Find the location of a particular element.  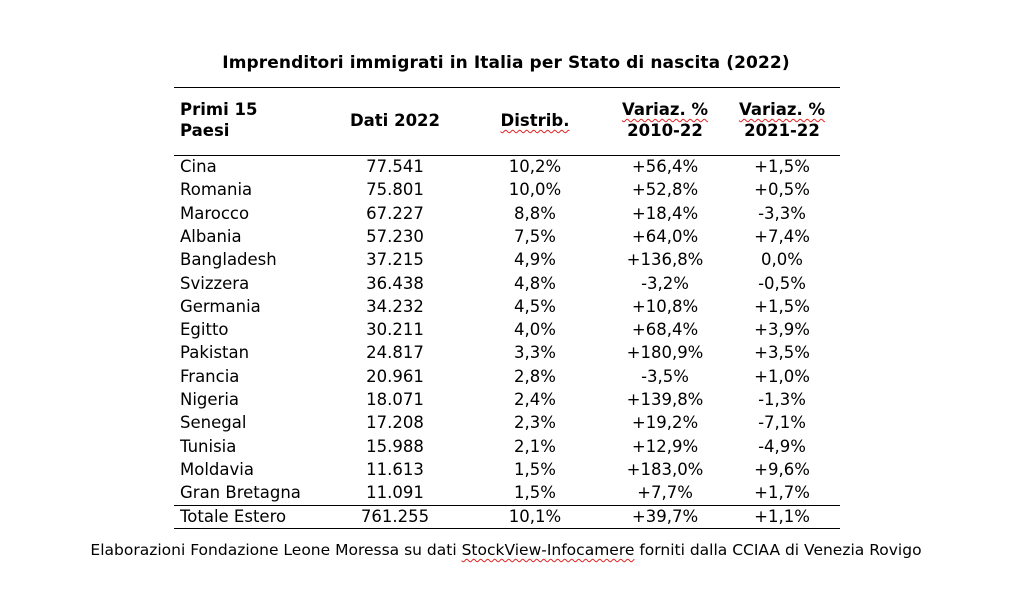

cell-var1: +18,4% is located at coordinates (665, 213).